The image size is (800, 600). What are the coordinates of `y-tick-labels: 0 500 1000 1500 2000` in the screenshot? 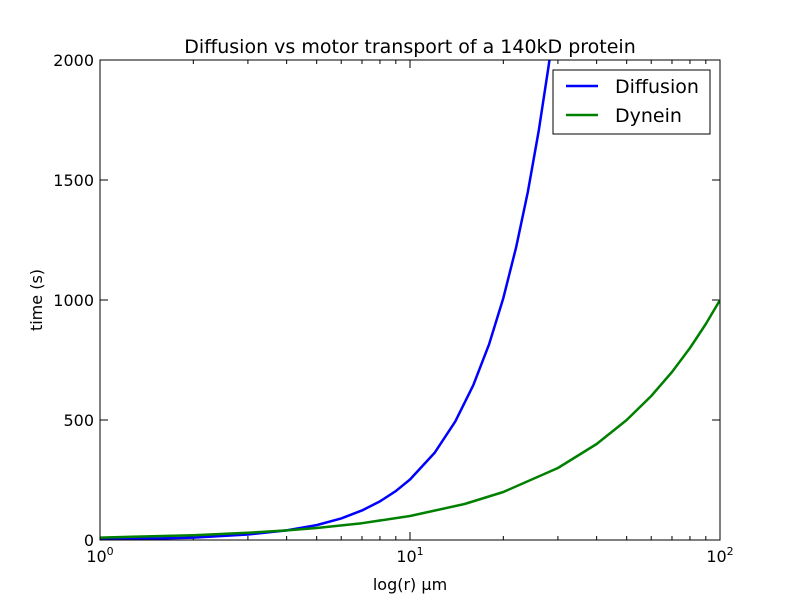 It's located at (73, 300).